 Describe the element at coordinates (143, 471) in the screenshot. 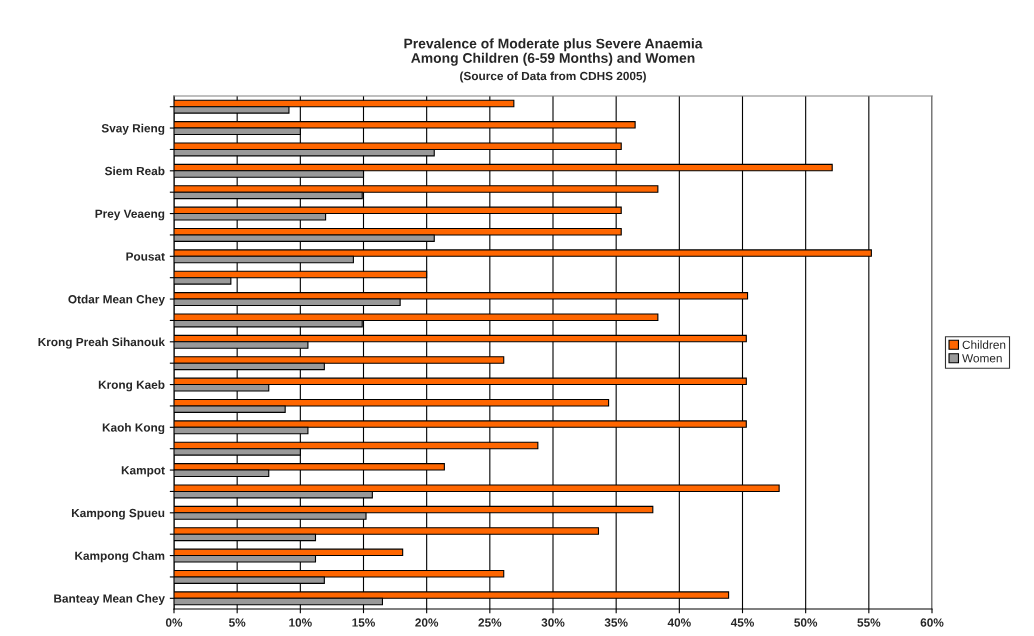

I see `y-tick-label: Kampot` at that location.